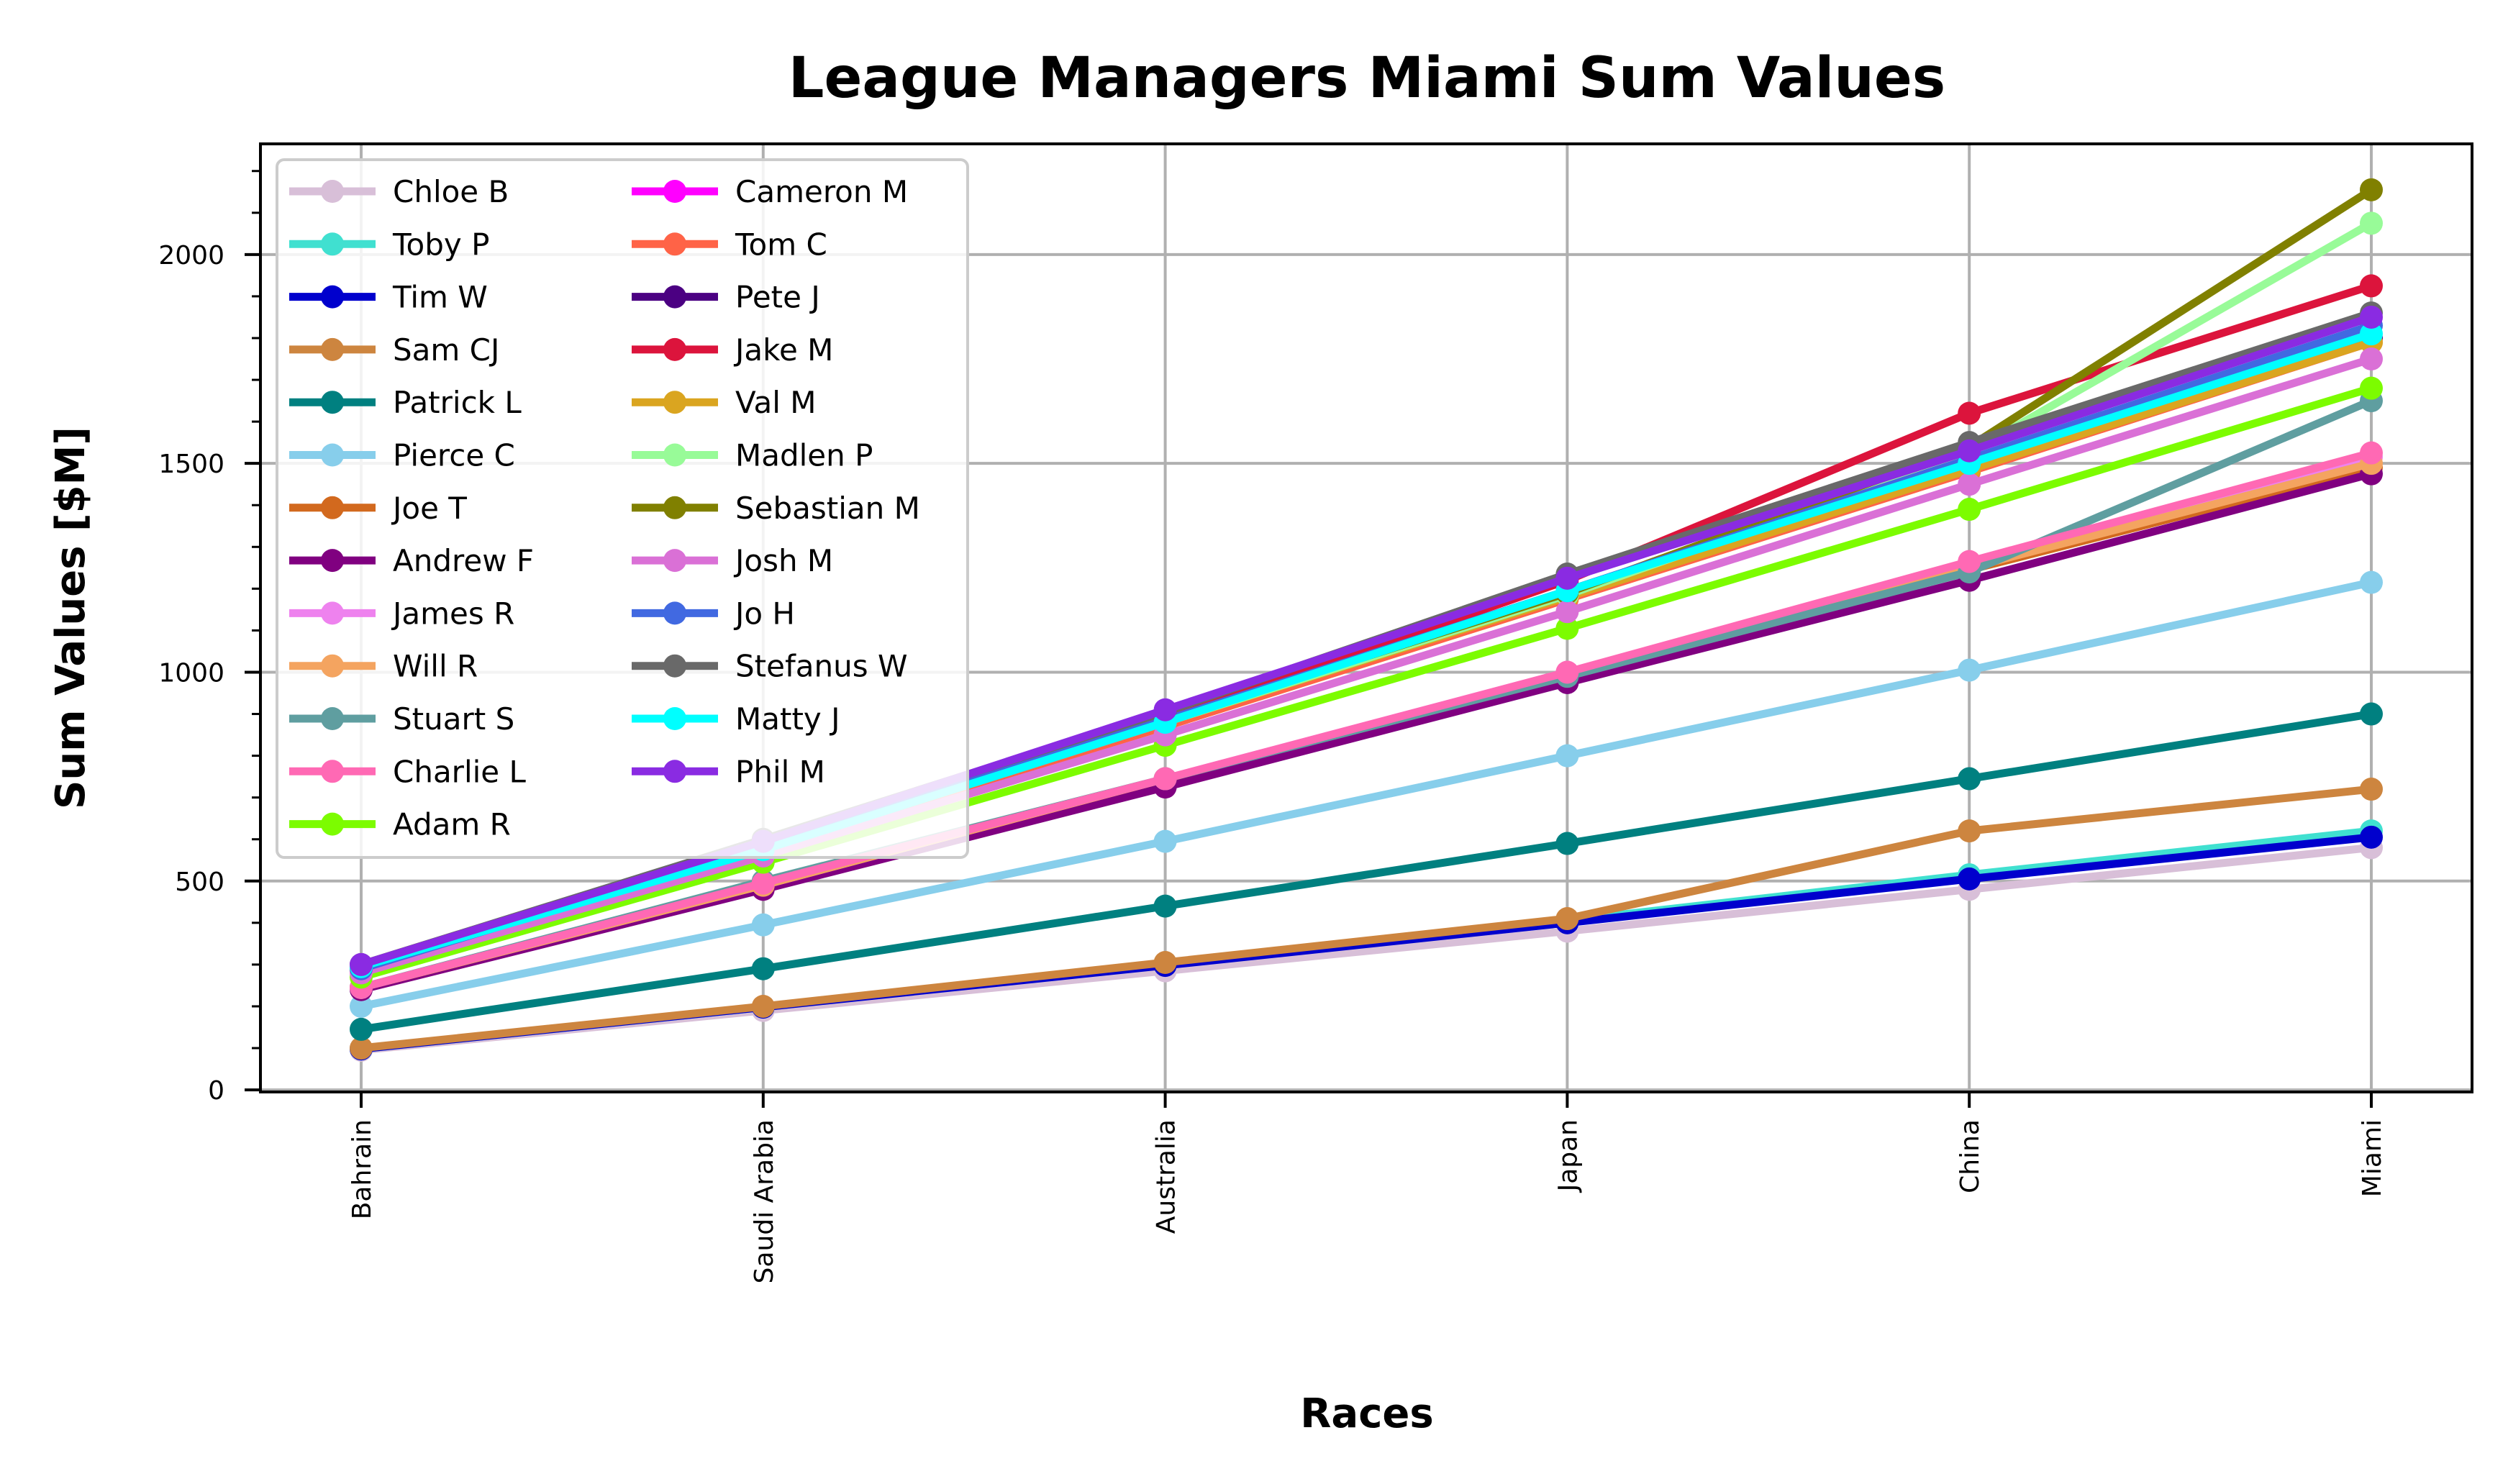 The image size is (2508, 1484). Describe the element at coordinates (402, 456) in the screenshot. I see `legend-item: Pierce C` at that location.